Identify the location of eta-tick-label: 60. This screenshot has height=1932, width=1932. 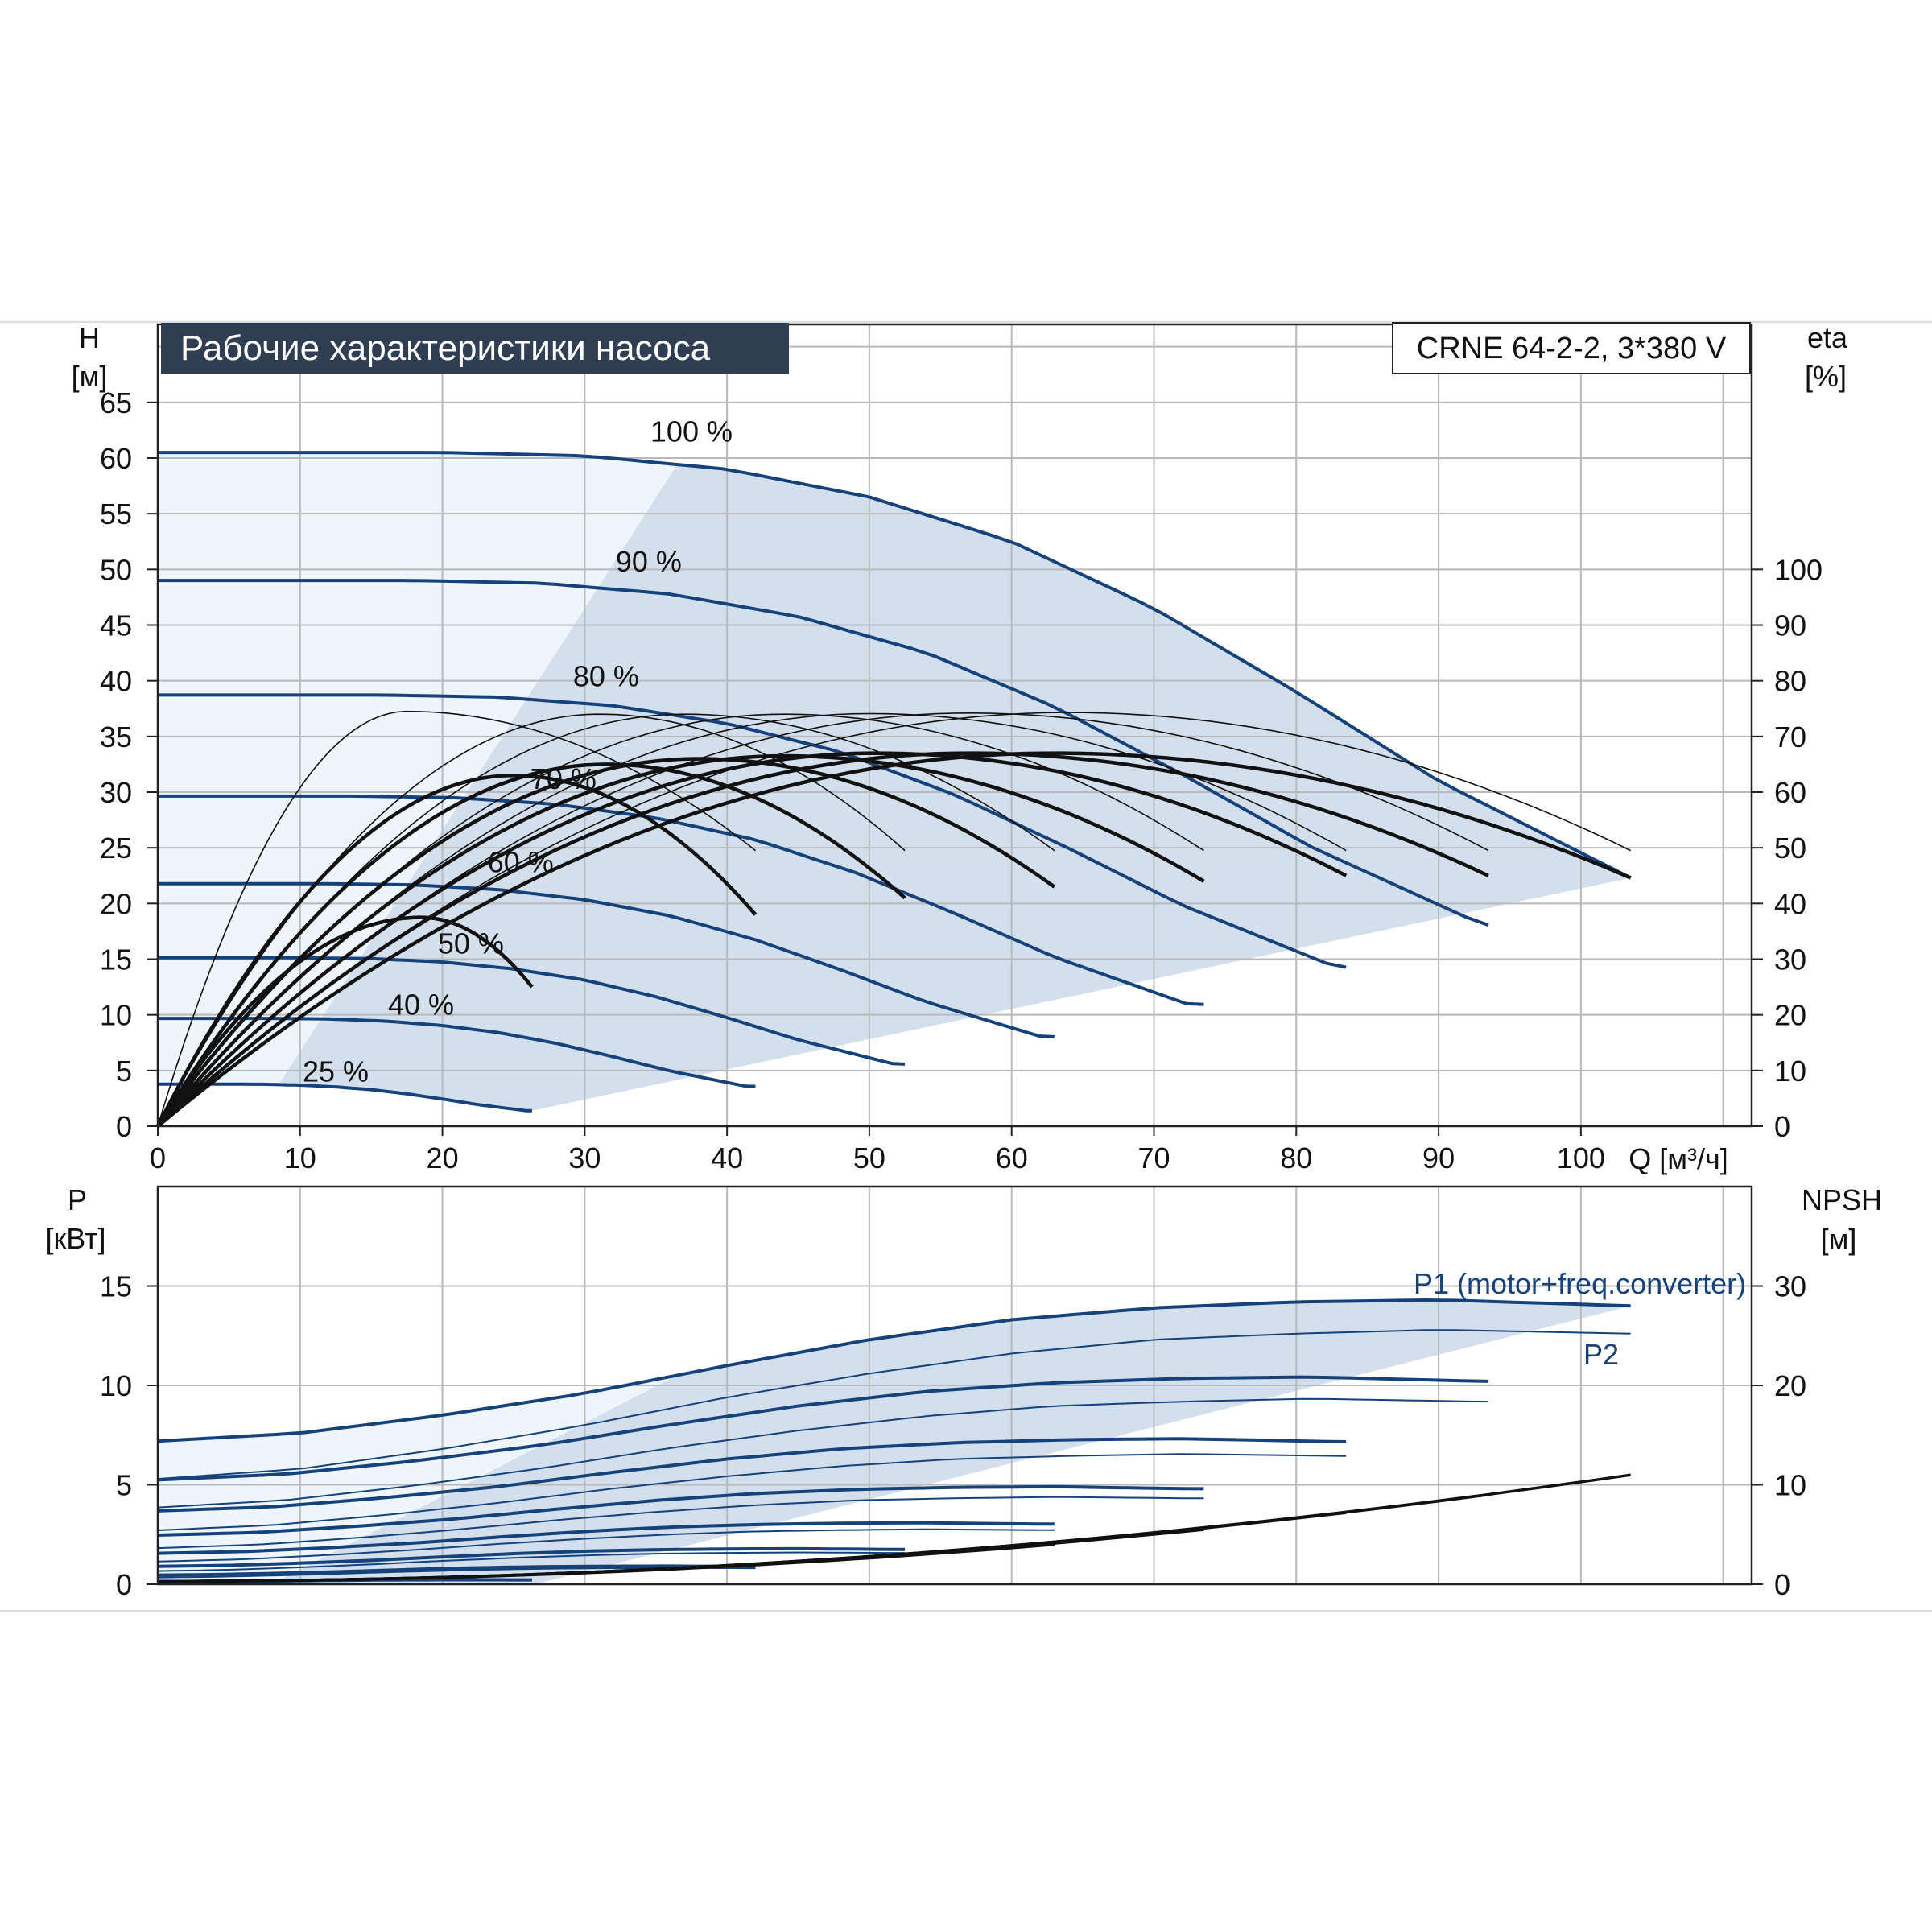
(1790, 792).